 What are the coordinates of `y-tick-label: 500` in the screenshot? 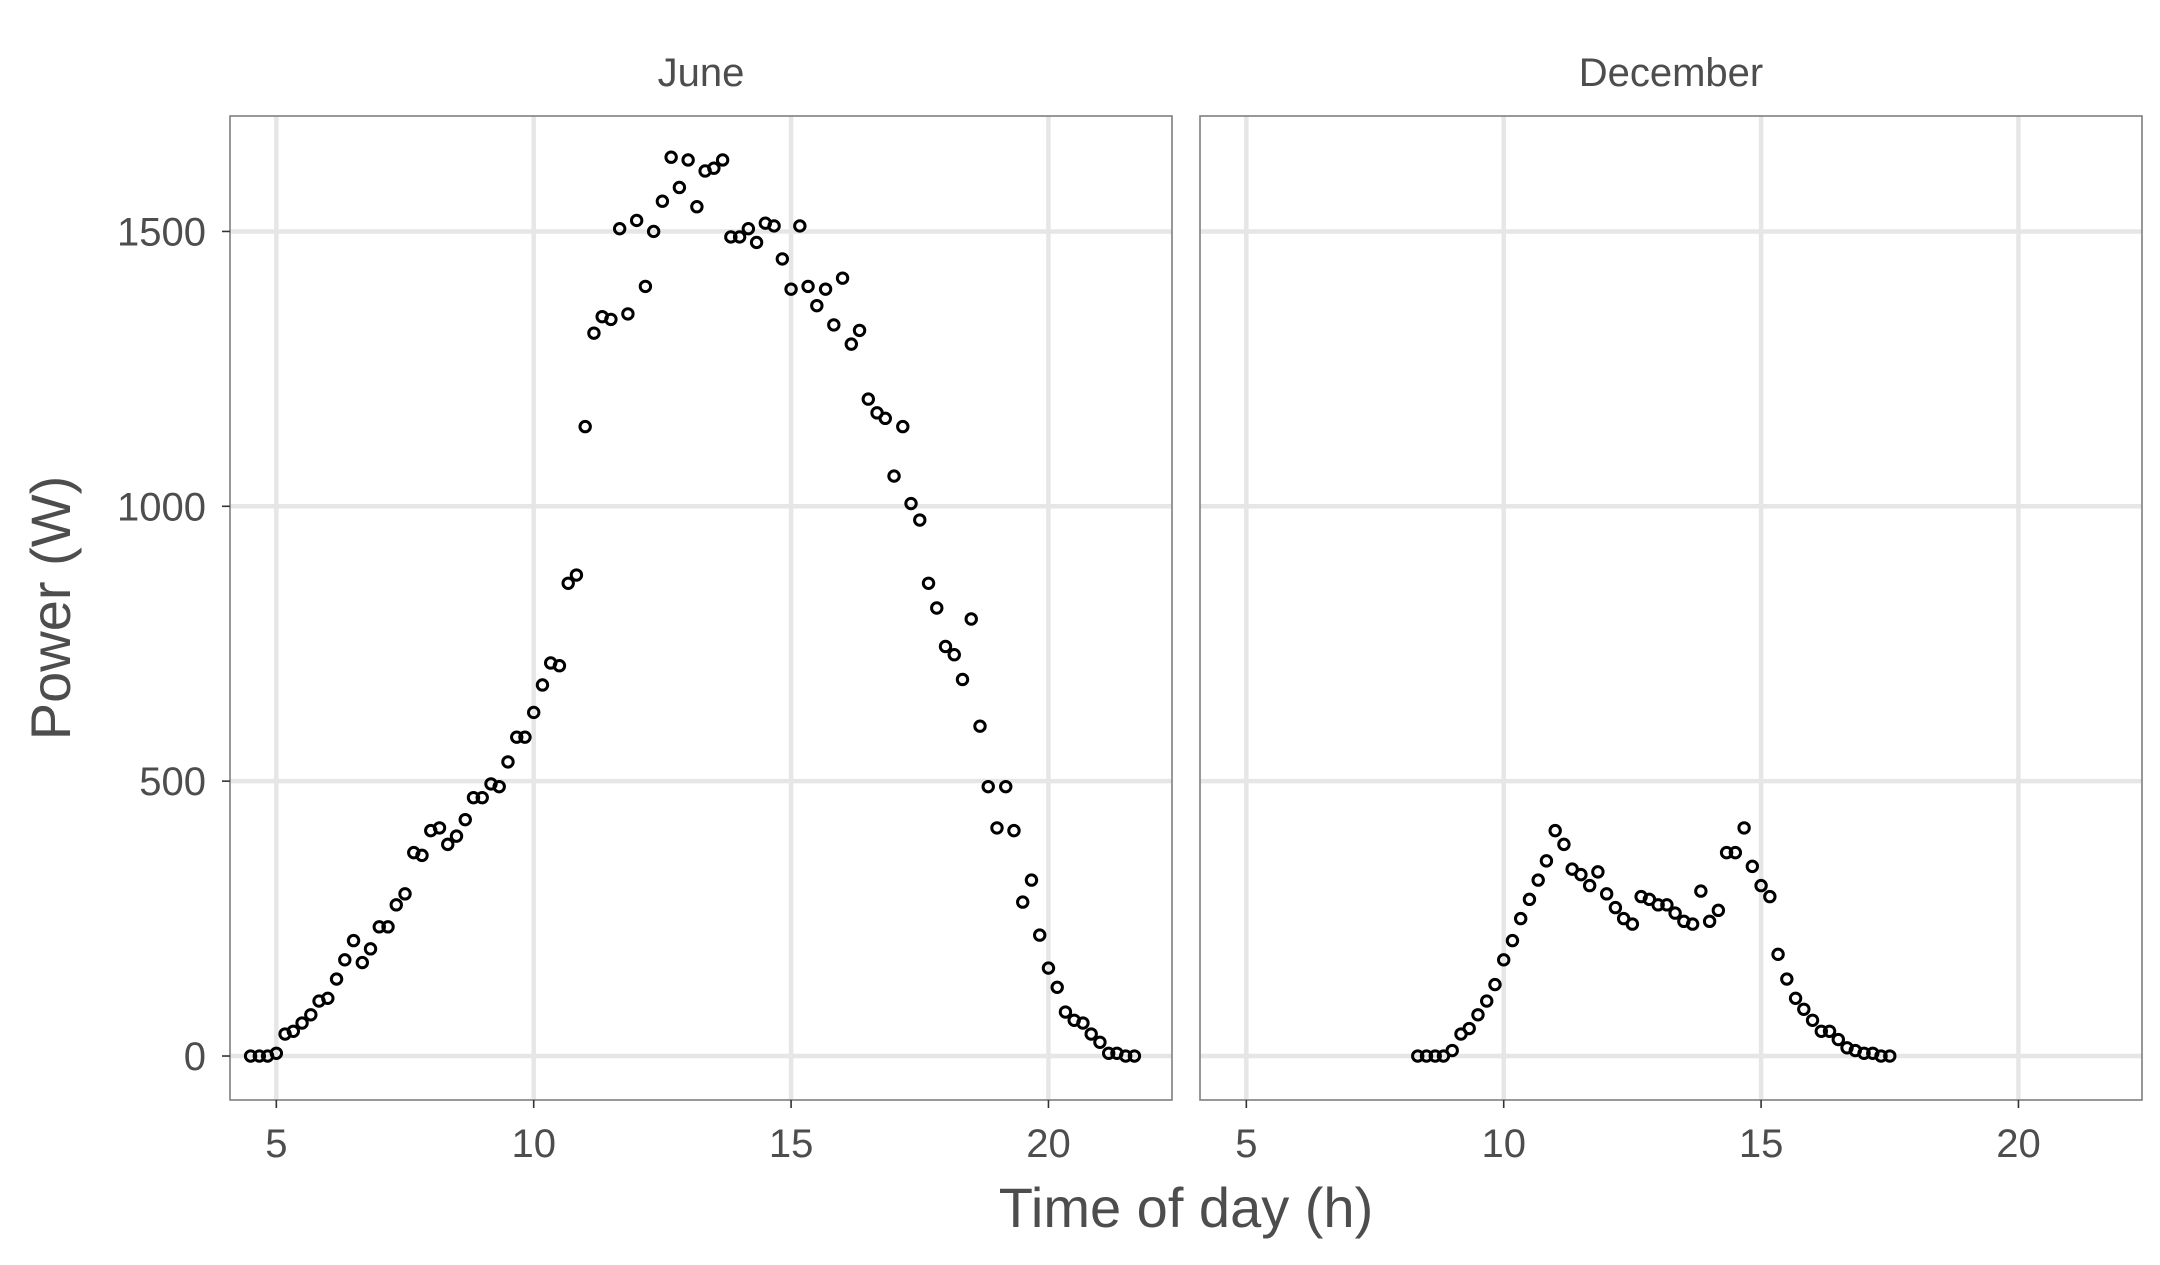 It's located at (172, 782).